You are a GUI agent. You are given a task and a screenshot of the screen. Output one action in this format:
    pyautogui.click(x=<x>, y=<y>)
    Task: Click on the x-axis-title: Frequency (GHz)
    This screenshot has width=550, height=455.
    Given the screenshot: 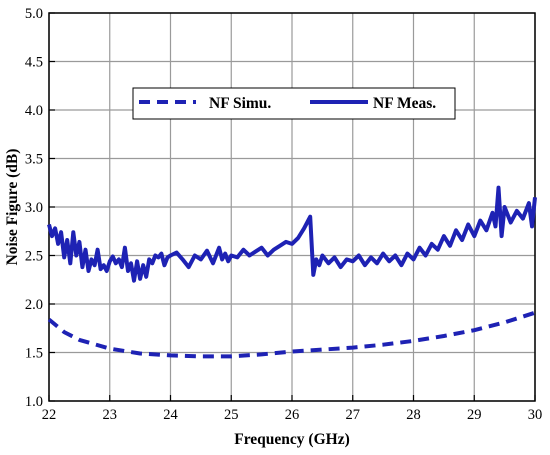 What is the action you would take?
    pyautogui.click(x=292, y=439)
    